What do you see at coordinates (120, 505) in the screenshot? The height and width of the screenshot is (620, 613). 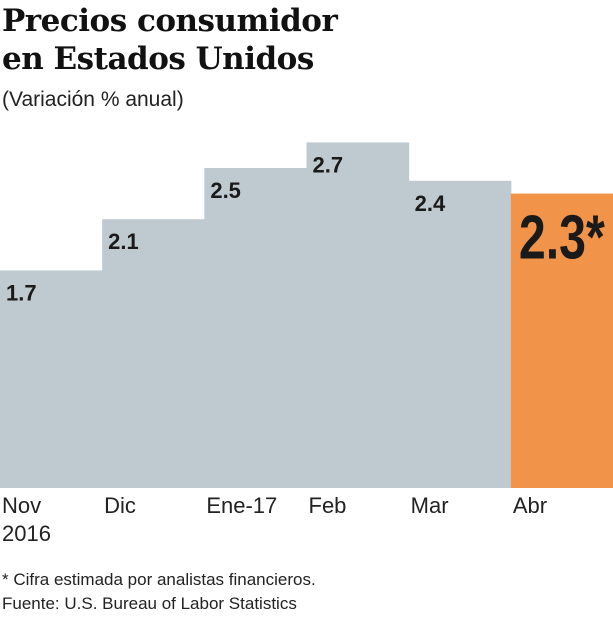 I see `x-tick-label-1: Dic` at bounding box center [120, 505].